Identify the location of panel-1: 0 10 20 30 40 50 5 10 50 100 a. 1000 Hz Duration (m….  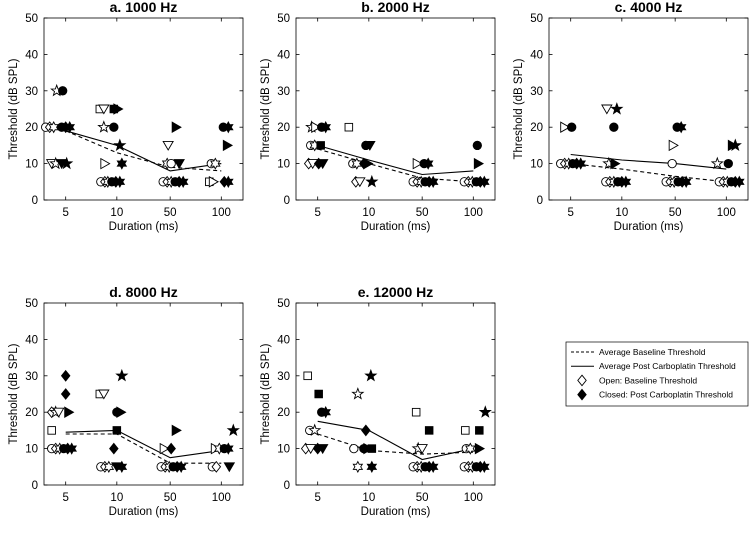
(126, 116).